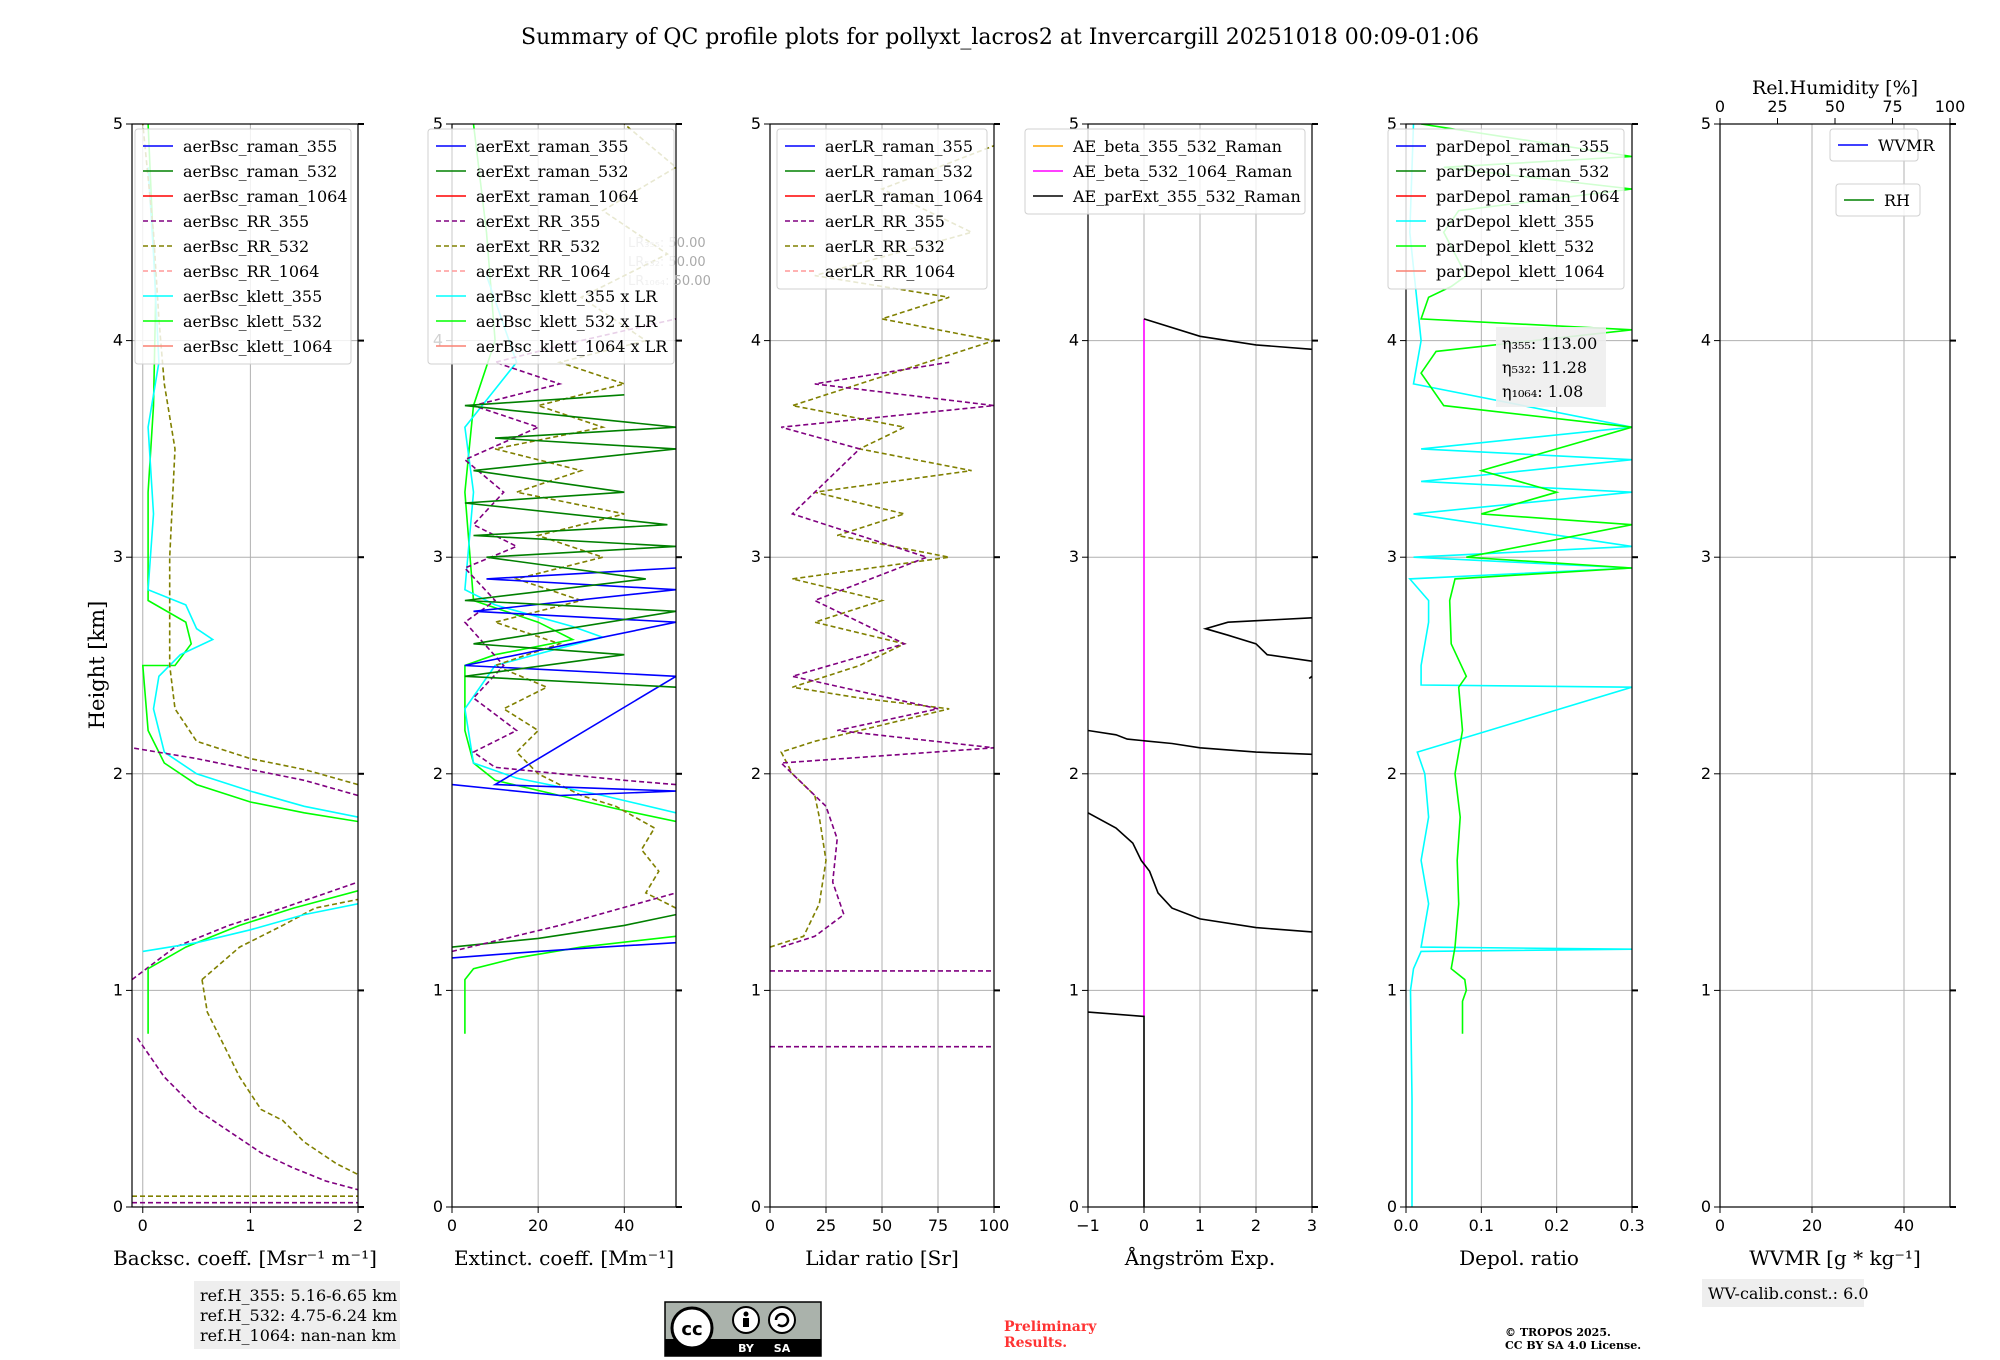  I want to click on legend-label: aerLR_raman_1064, so click(904, 196).